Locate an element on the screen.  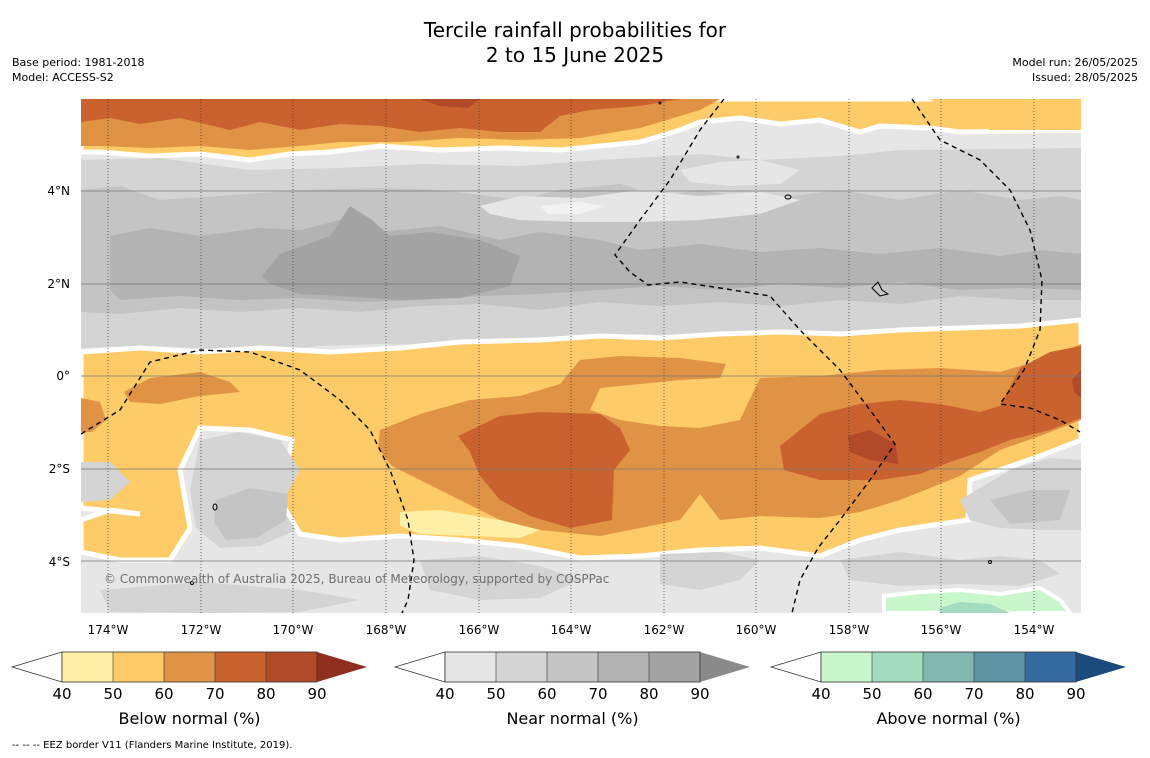
colorbar-above-underflow is located at coordinates (795, 667).